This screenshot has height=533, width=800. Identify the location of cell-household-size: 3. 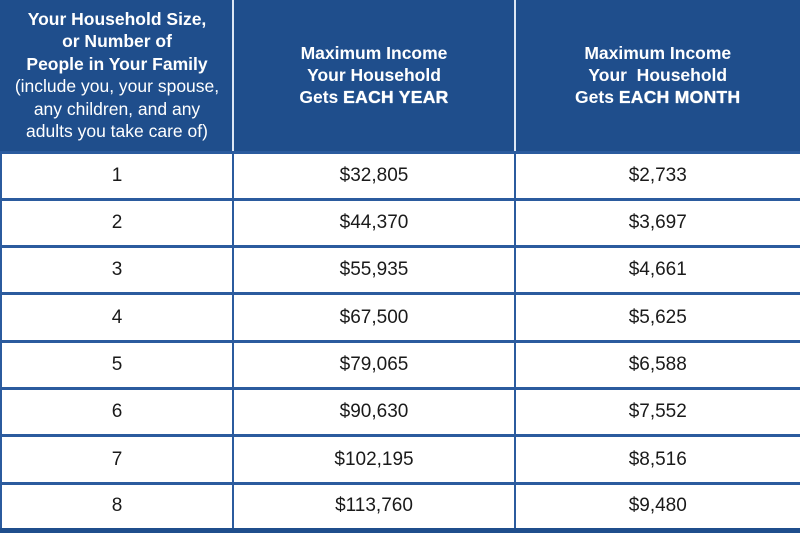
(117, 270).